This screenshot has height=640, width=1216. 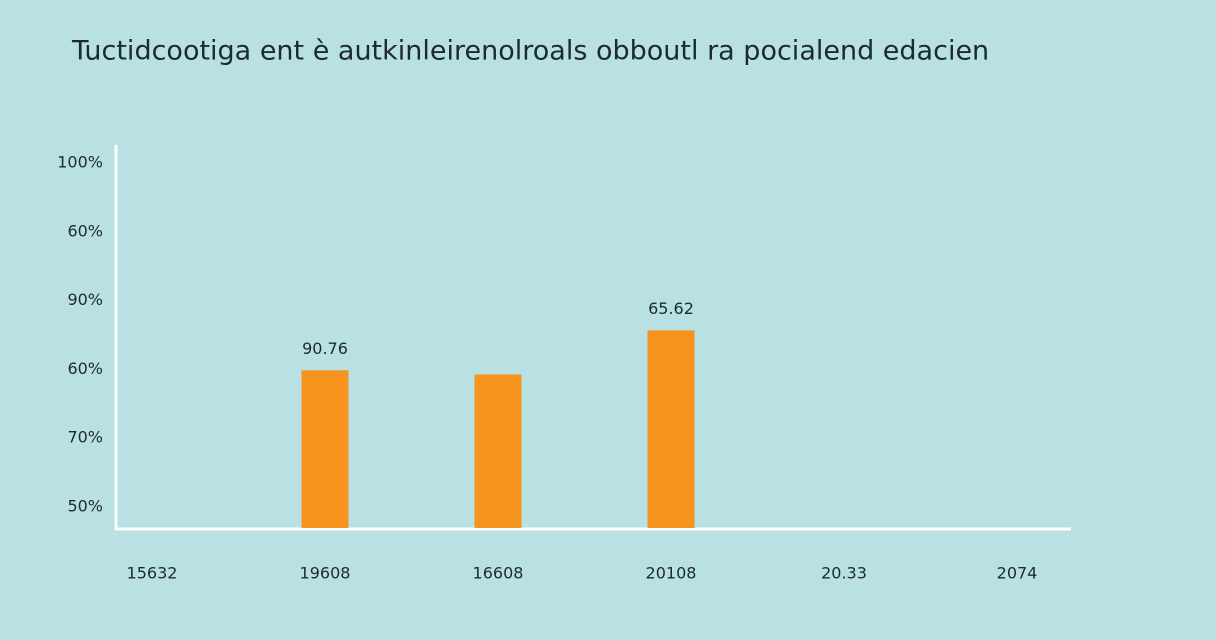 What do you see at coordinates (325, 573) in the screenshot?
I see `x-tick-label: 19608` at bounding box center [325, 573].